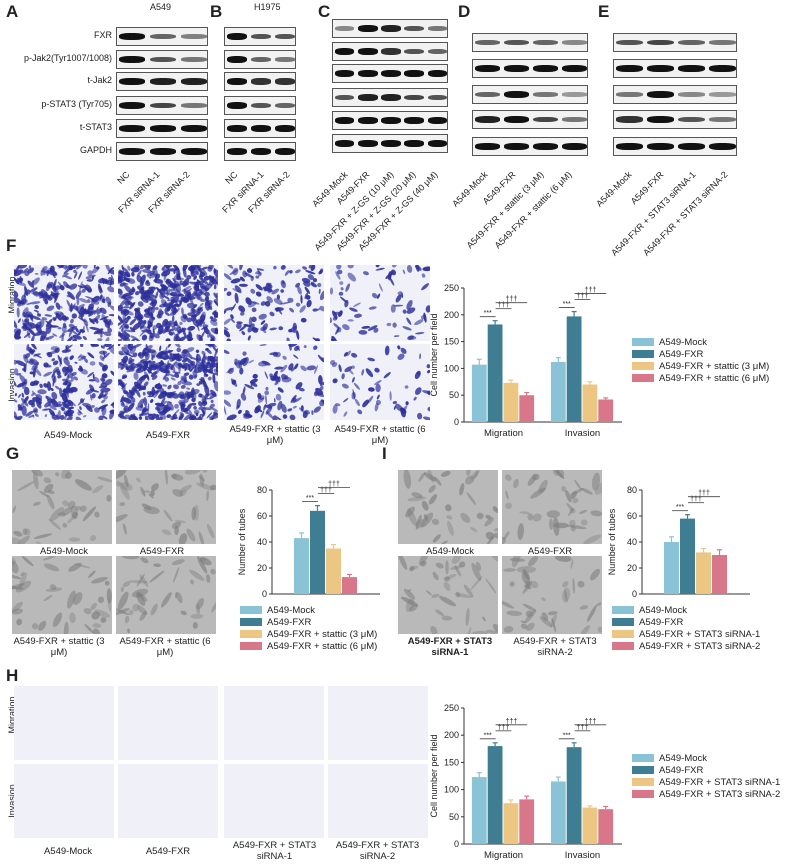  I want to click on blot-row-label: t-STAT3, so click(95, 127).